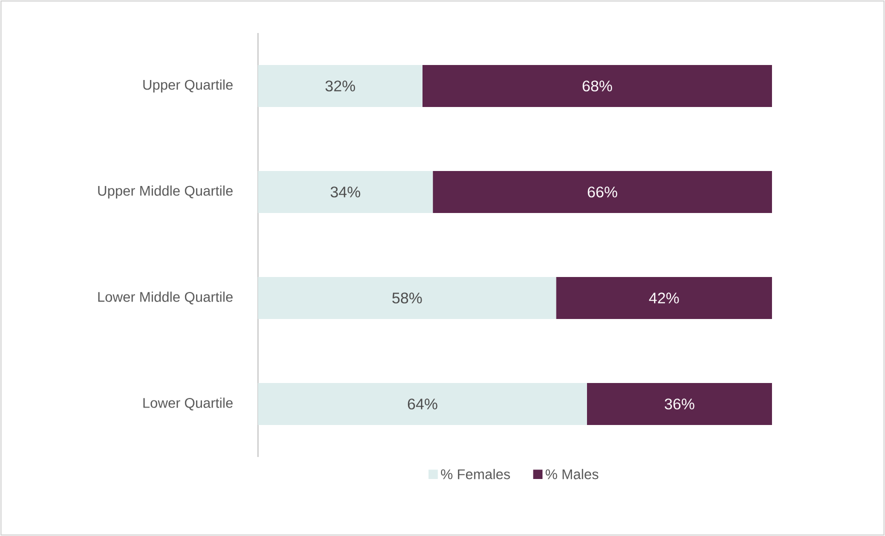 Image resolution: width=885 pixels, height=536 pixels. I want to click on y-tick-label: Upper Middle Quartile, so click(165, 192).